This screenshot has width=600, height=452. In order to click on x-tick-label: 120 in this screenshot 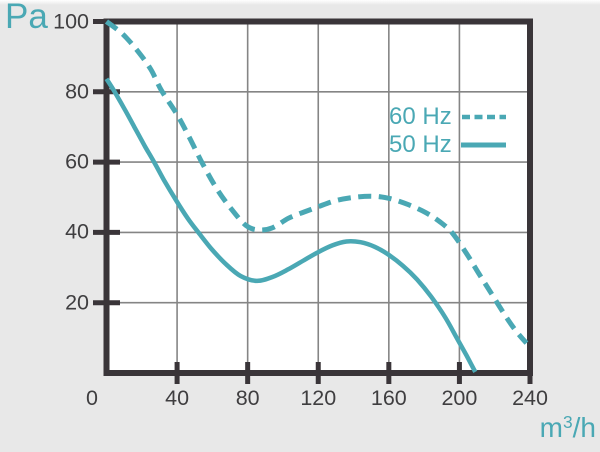, I will do `click(318, 398)`.